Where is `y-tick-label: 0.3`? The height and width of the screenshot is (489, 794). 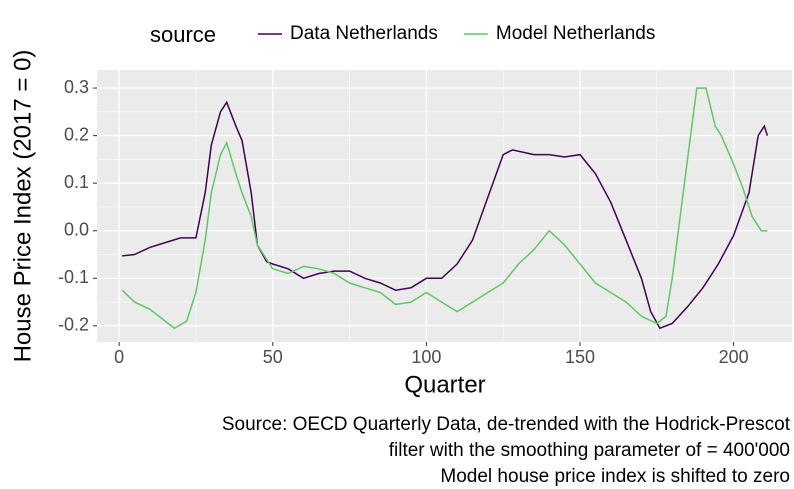 y-tick-label: 0.3 is located at coordinates (76, 87).